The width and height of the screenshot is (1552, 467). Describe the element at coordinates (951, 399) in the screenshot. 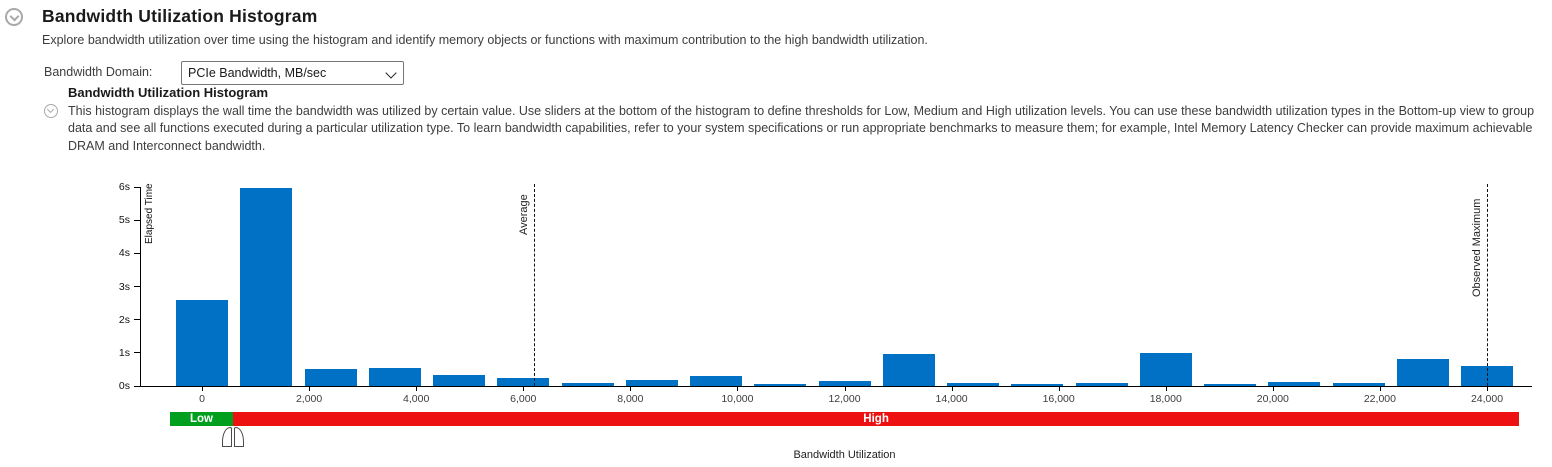

I see `x-tick-label: 14,000` at that location.